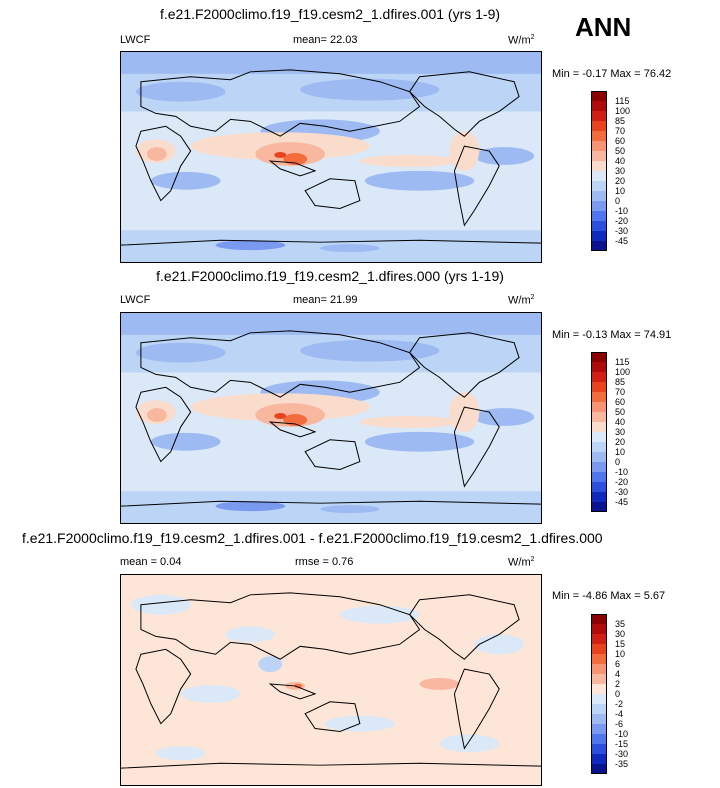 This screenshot has height=788, width=720. What do you see at coordinates (135, 40) in the screenshot?
I see `panel1-left-label: LWCF` at bounding box center [135, 40].